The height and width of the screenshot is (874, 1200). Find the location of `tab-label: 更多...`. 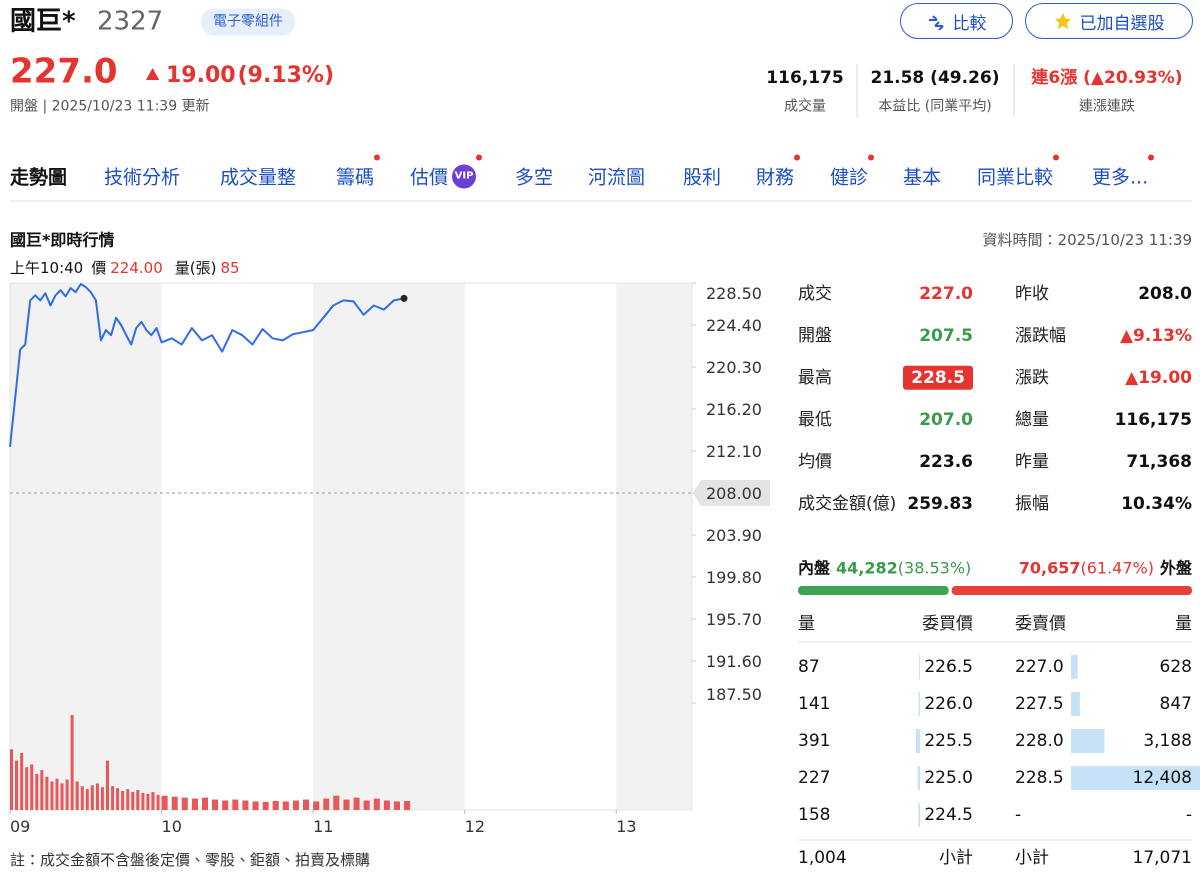

tab-label: 更多... is located at coordinates (1120, 177).